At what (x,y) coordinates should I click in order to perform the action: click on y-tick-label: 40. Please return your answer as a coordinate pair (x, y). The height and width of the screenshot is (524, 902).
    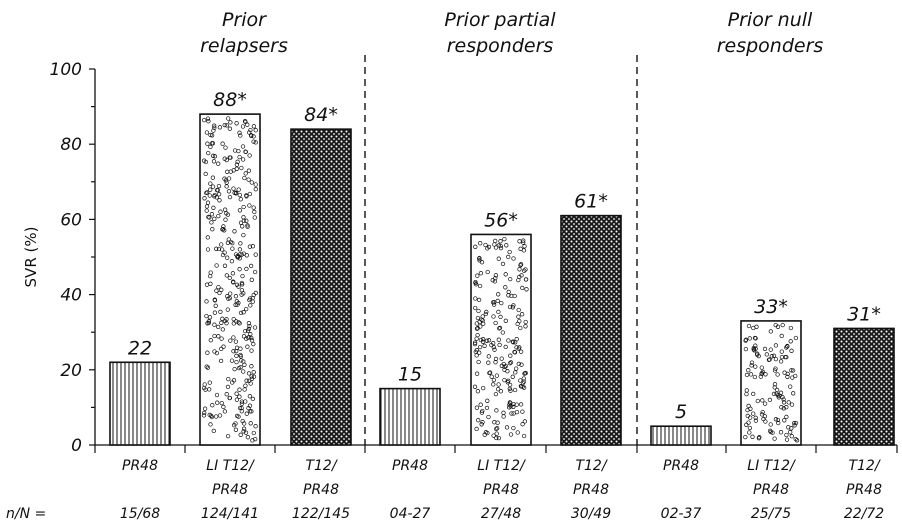
    Looking at the image, I should click on (71, 296).